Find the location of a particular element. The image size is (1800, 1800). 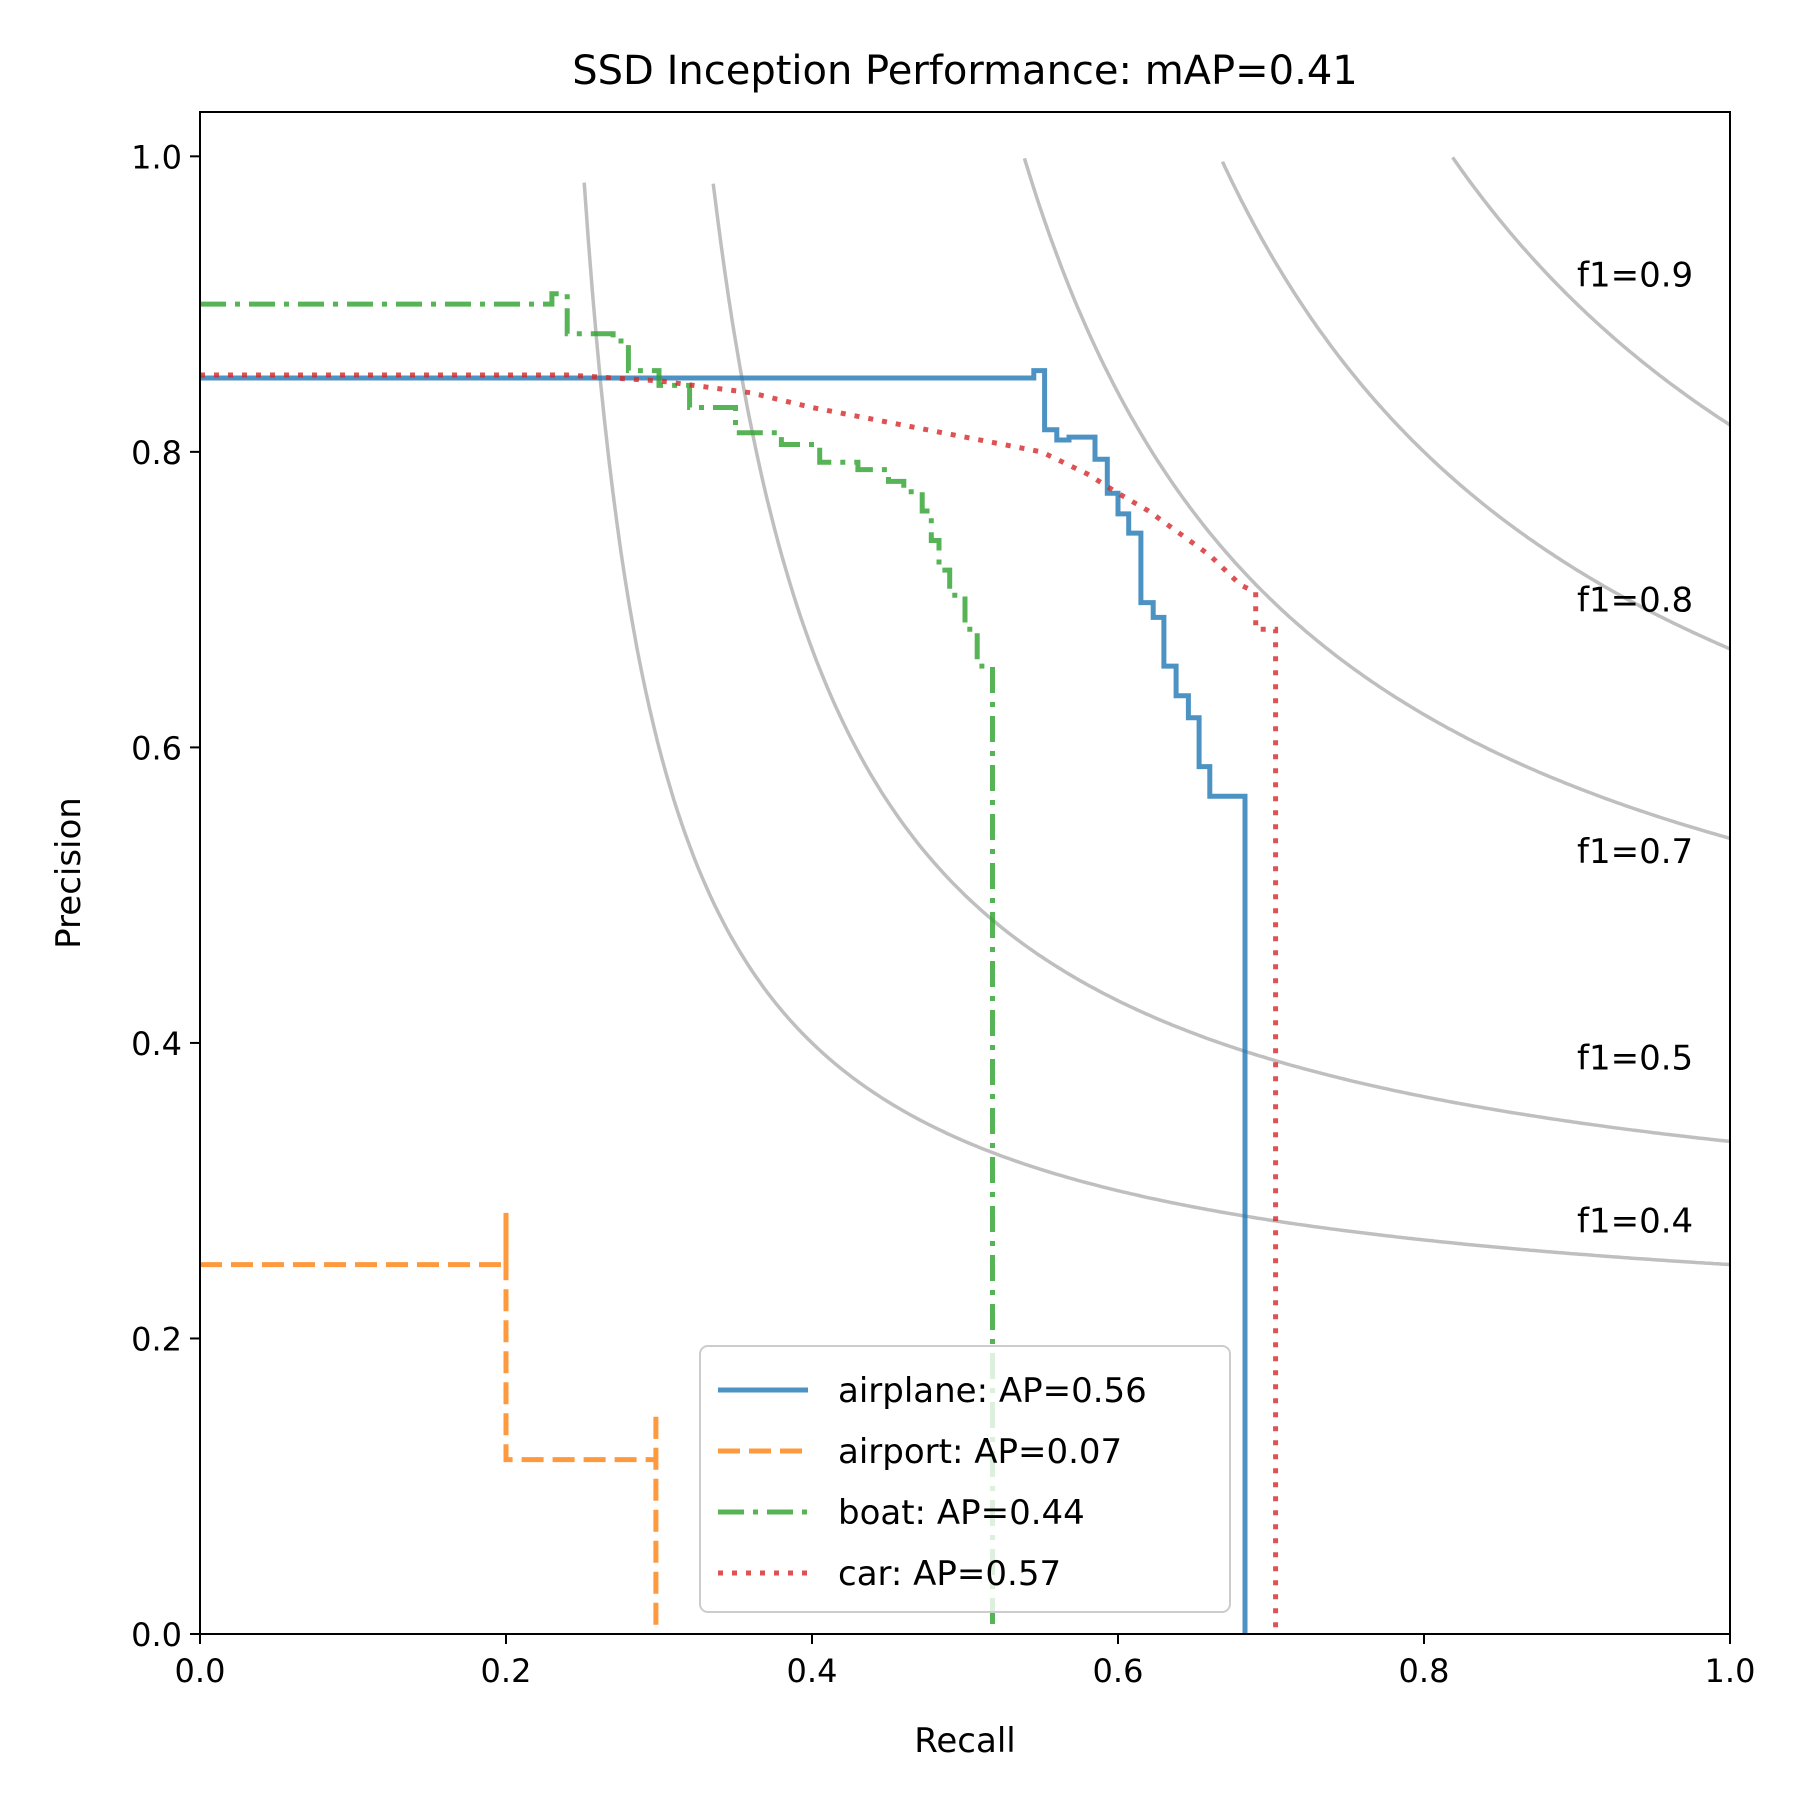

iso-f1-label-f1-0-4: f1=0.4 is located at coordinates (1635, 1221).